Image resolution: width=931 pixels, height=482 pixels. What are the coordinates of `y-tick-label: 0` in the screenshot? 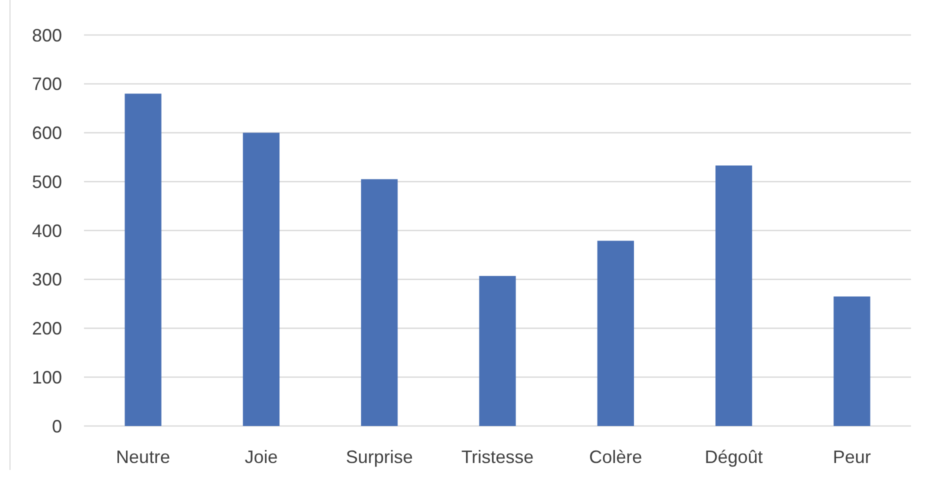 It's located at (57, 426).